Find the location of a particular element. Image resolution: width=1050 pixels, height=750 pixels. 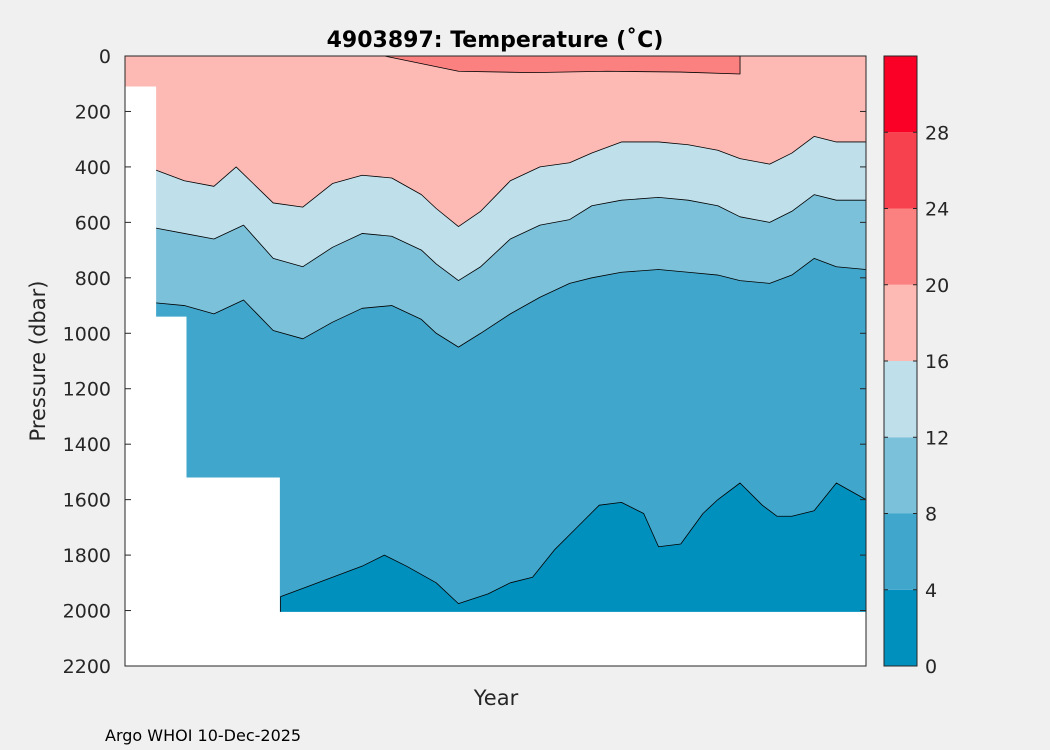

y-tick-label: 0 is located at coordinates (105, 57).